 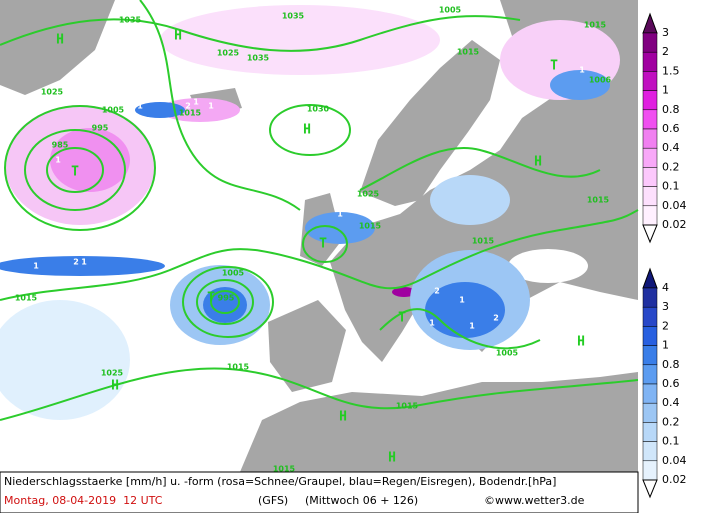 What do you see at coordinates (671, 70) in the screenshot?
I see `legend-label: 1.5` at bounding box center [671, 70].